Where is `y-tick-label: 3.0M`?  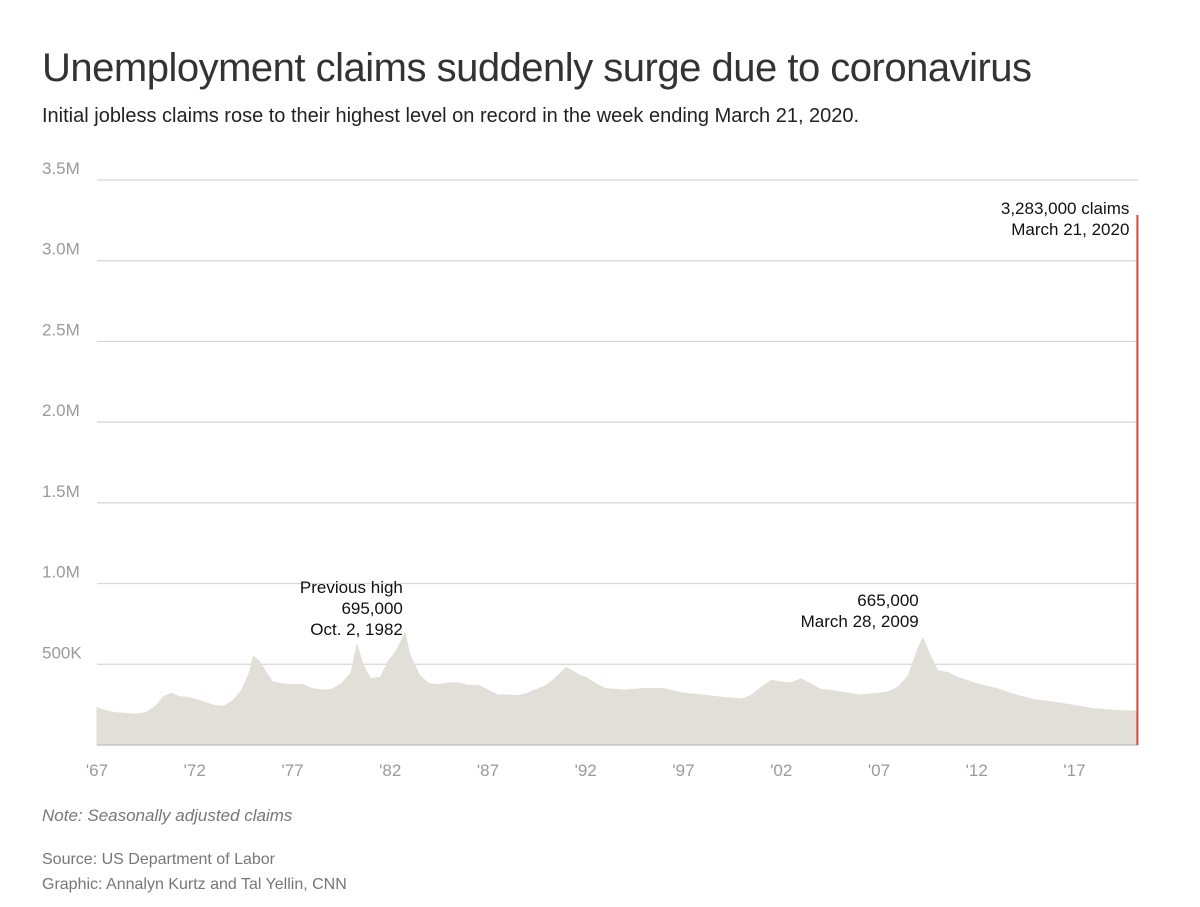
y-tick-label: 3.0M is located at coordinates (61, 249).